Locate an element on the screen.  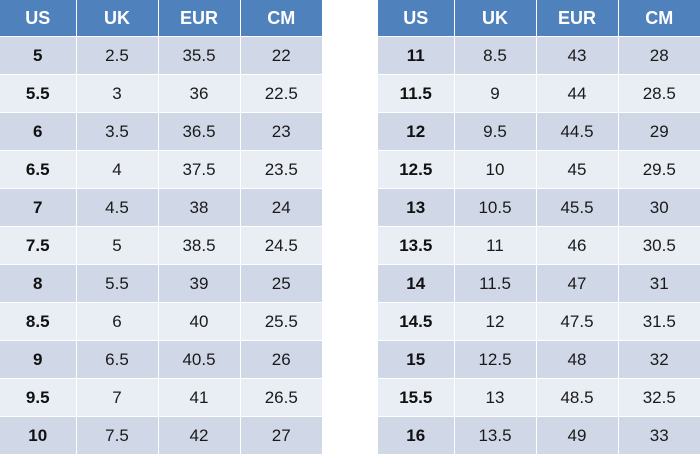
table-row: 6.5 4 37.5 23.5 is located at coordinates (161, 169).